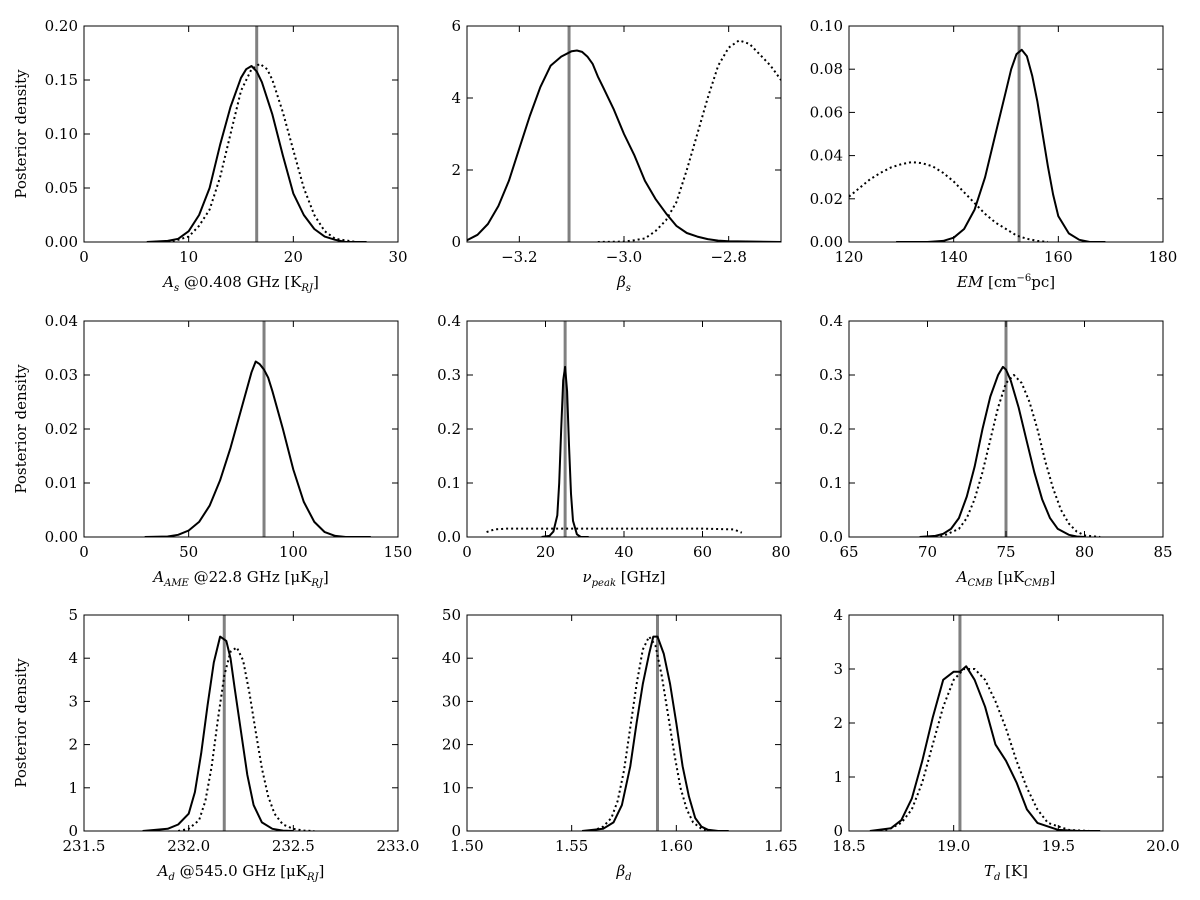  I want to click on y-tick-label: 0.05, so click(61, 188).